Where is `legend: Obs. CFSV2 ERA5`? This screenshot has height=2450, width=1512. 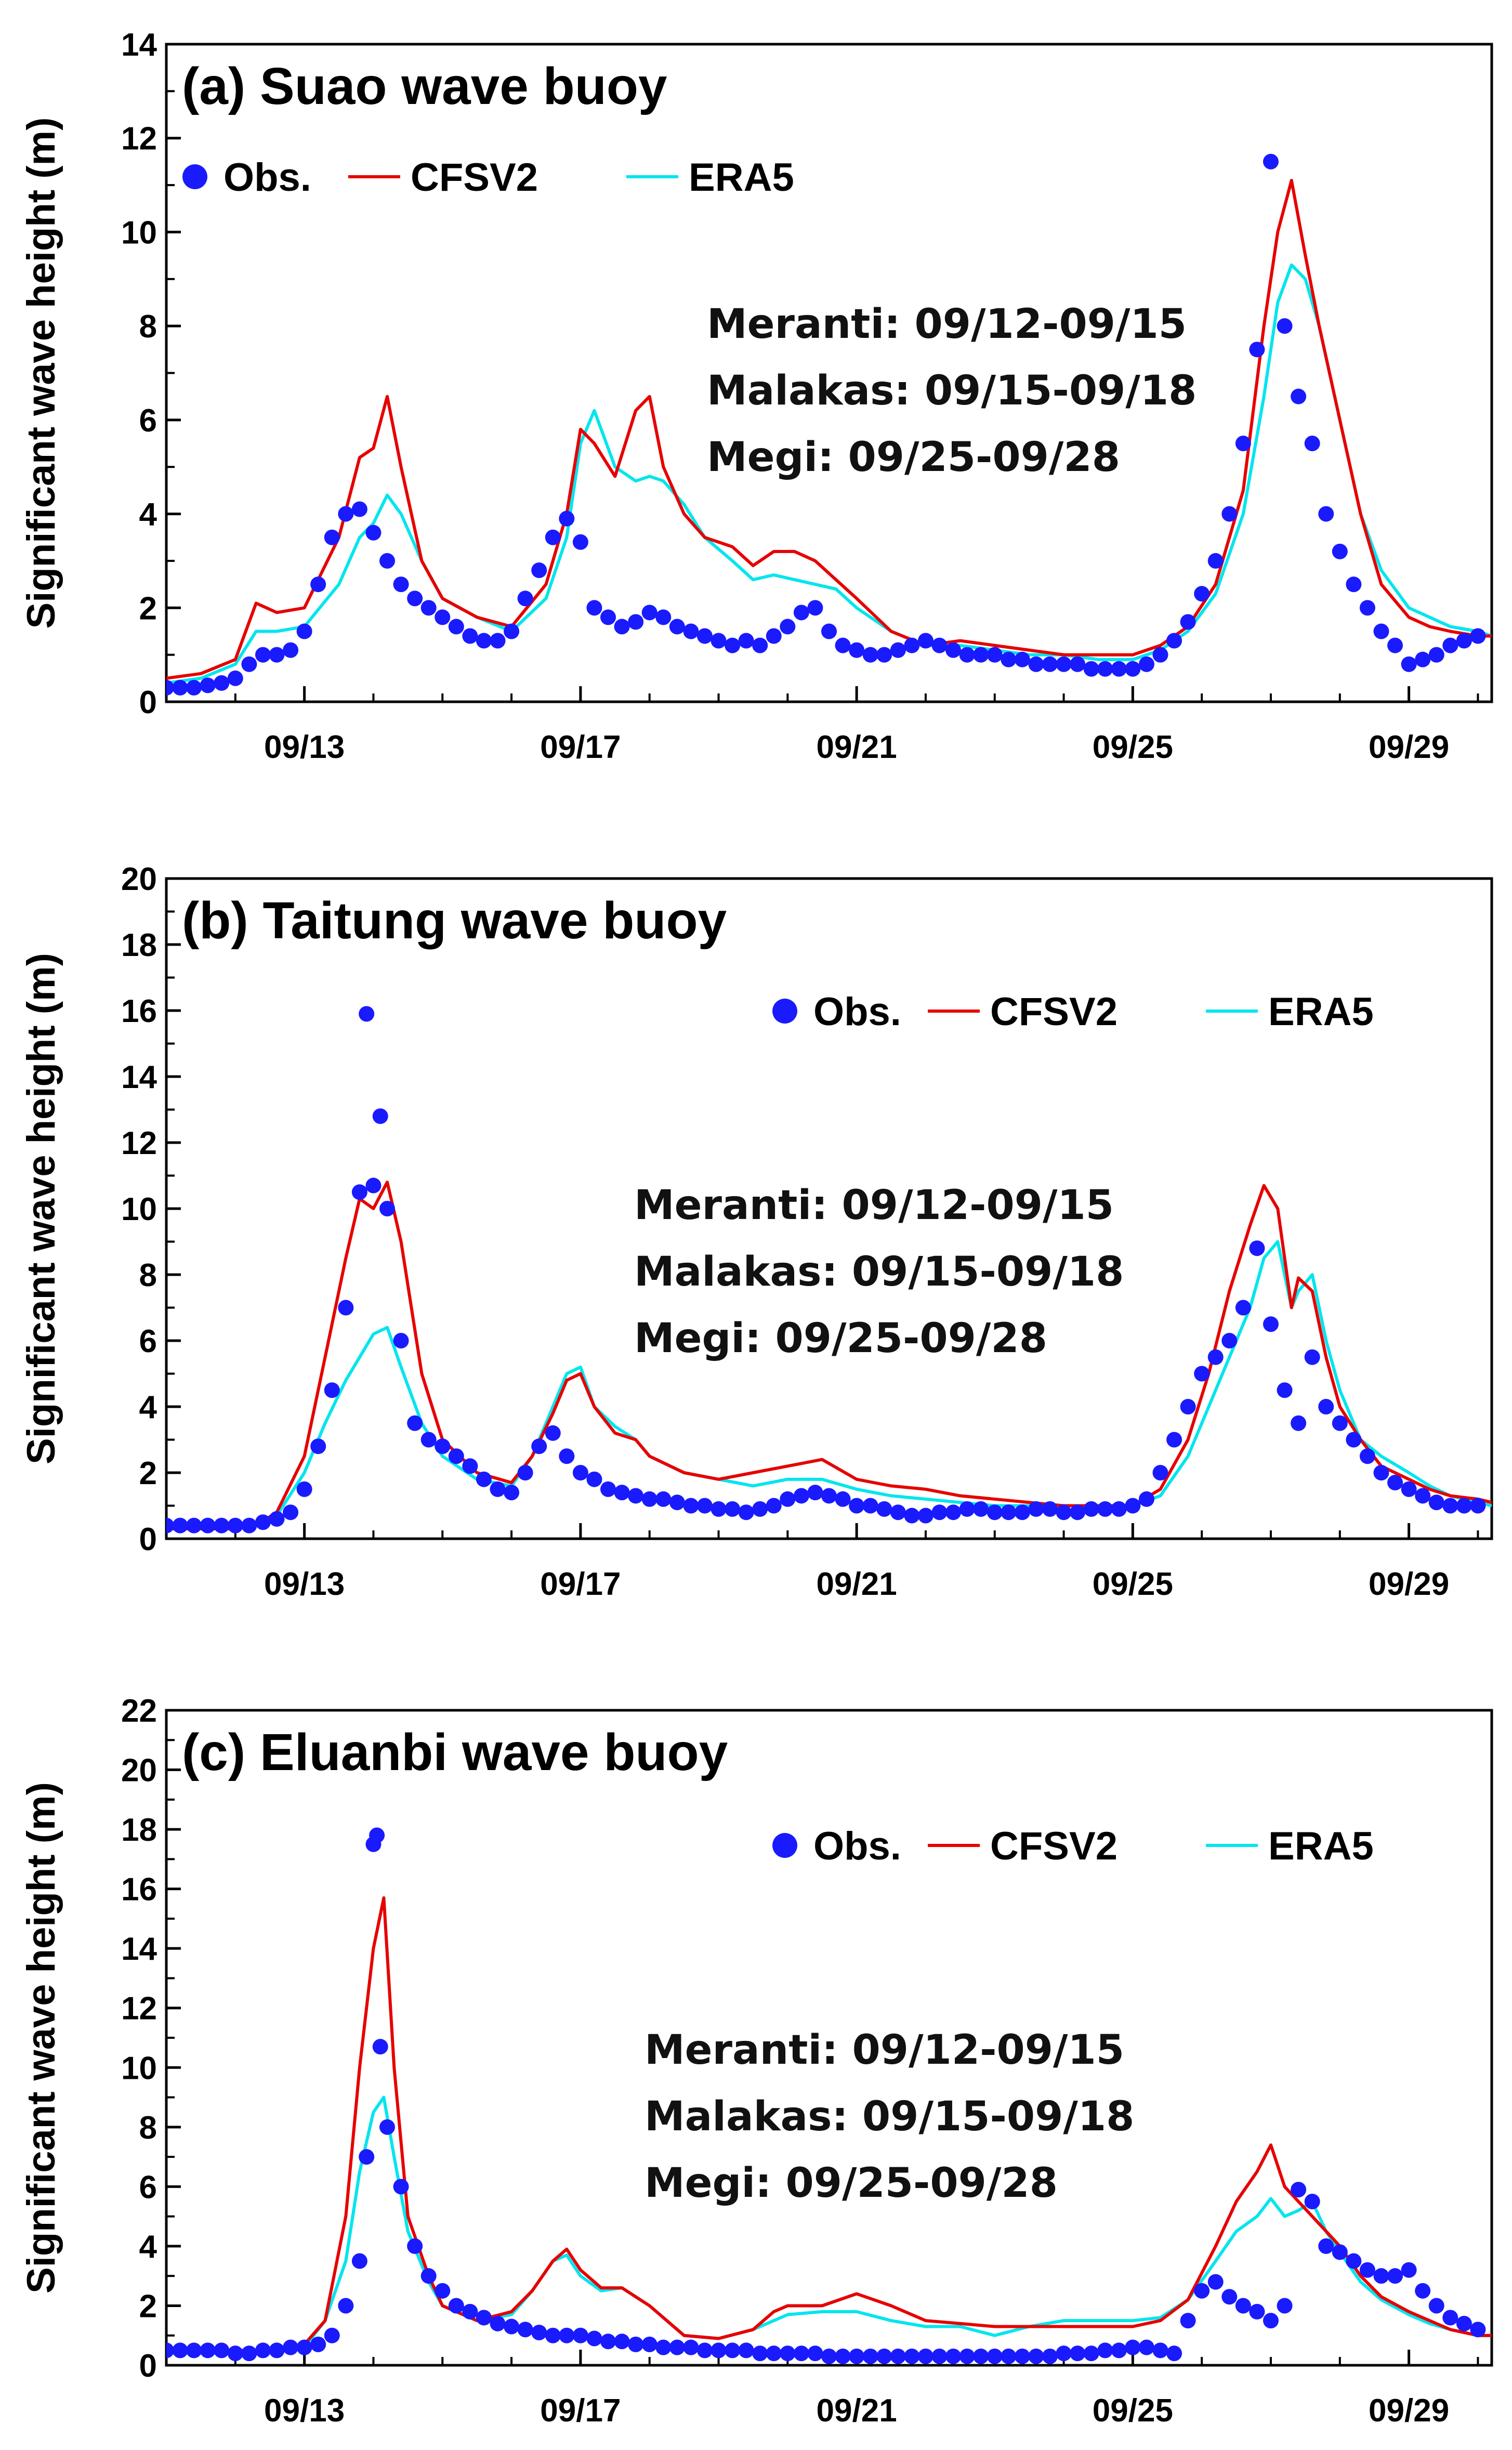
legend: Obs. CFSV2 ERA5 is located at coordinates (1073, 1846).